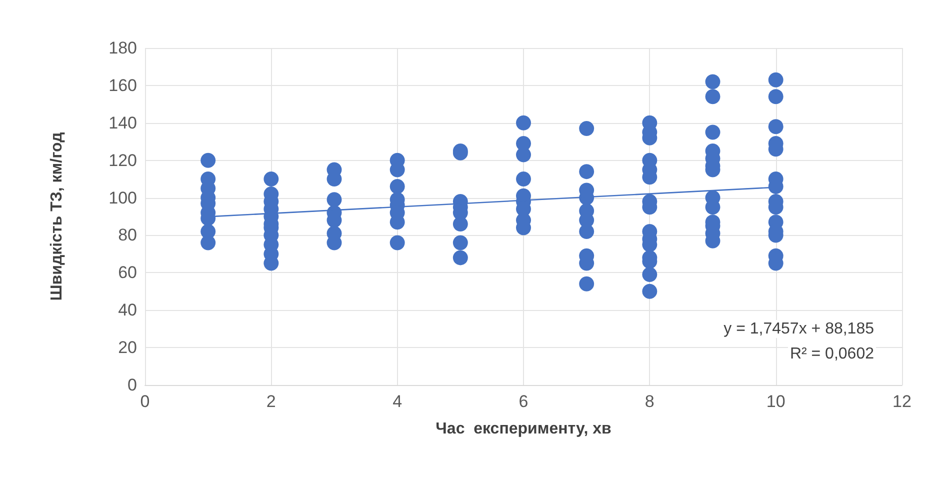  I want to click on y-tick-label: 60, so click(127, 272).